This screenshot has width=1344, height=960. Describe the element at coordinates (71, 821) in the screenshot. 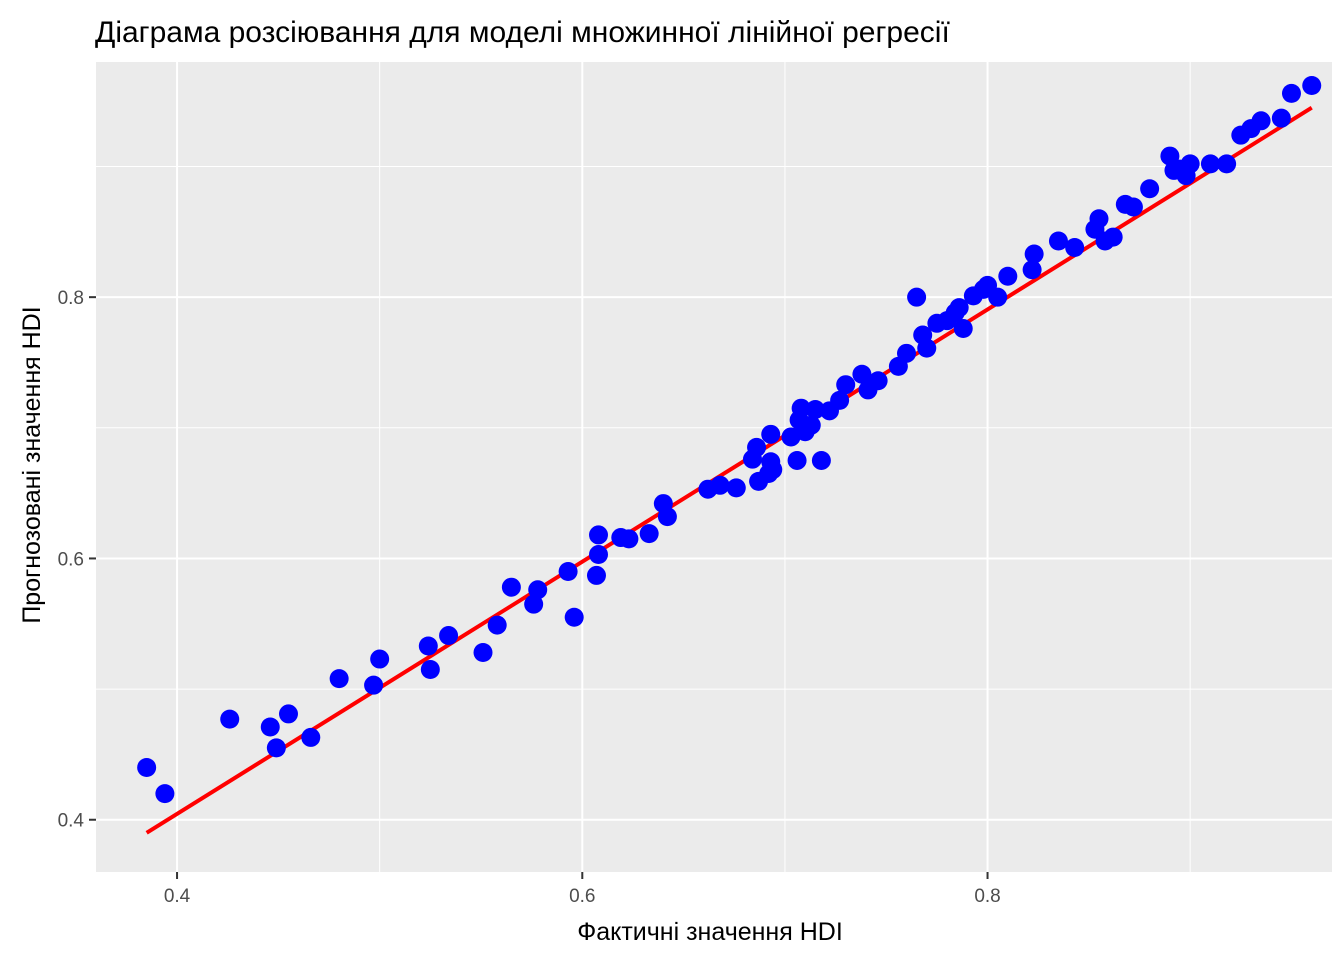

I see `y-tick-label: 0.4` at that location.